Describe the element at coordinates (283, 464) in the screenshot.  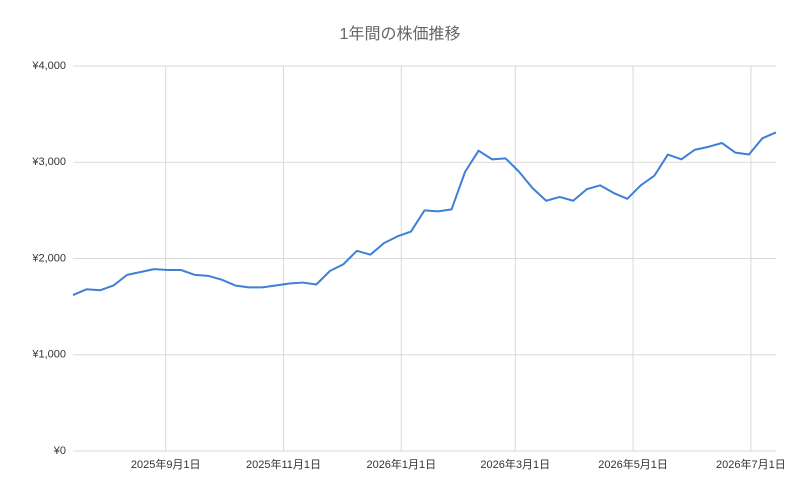
I see `x-tick-label: 2025年11月1日` at that location.